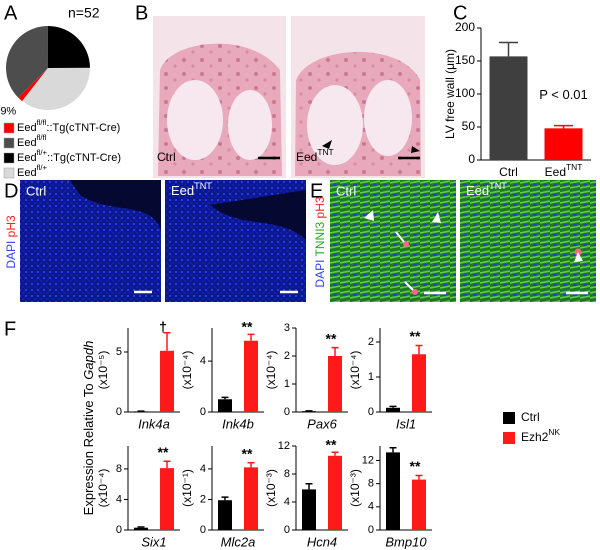  I want to click on text-part: NK, so click(554, 432).